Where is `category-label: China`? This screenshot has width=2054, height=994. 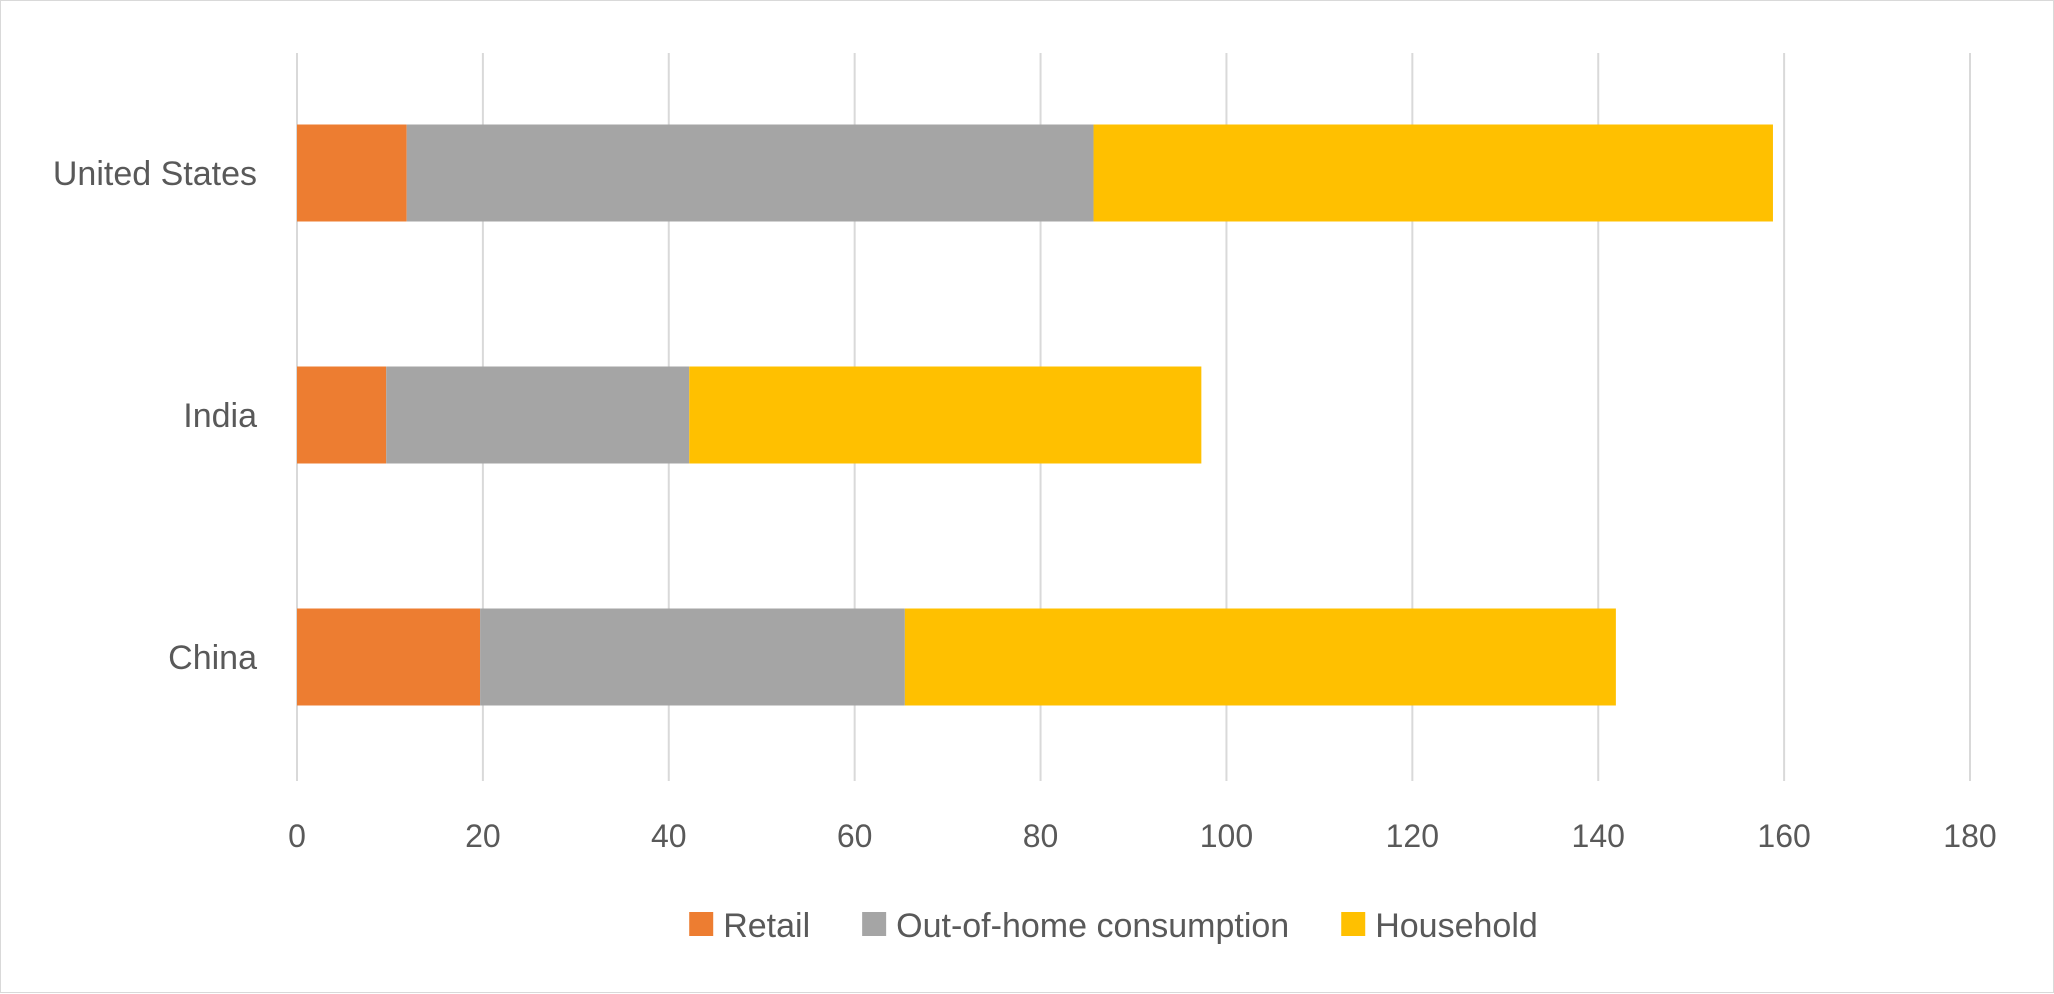 category-label: China is located at coordinates (212, 658).